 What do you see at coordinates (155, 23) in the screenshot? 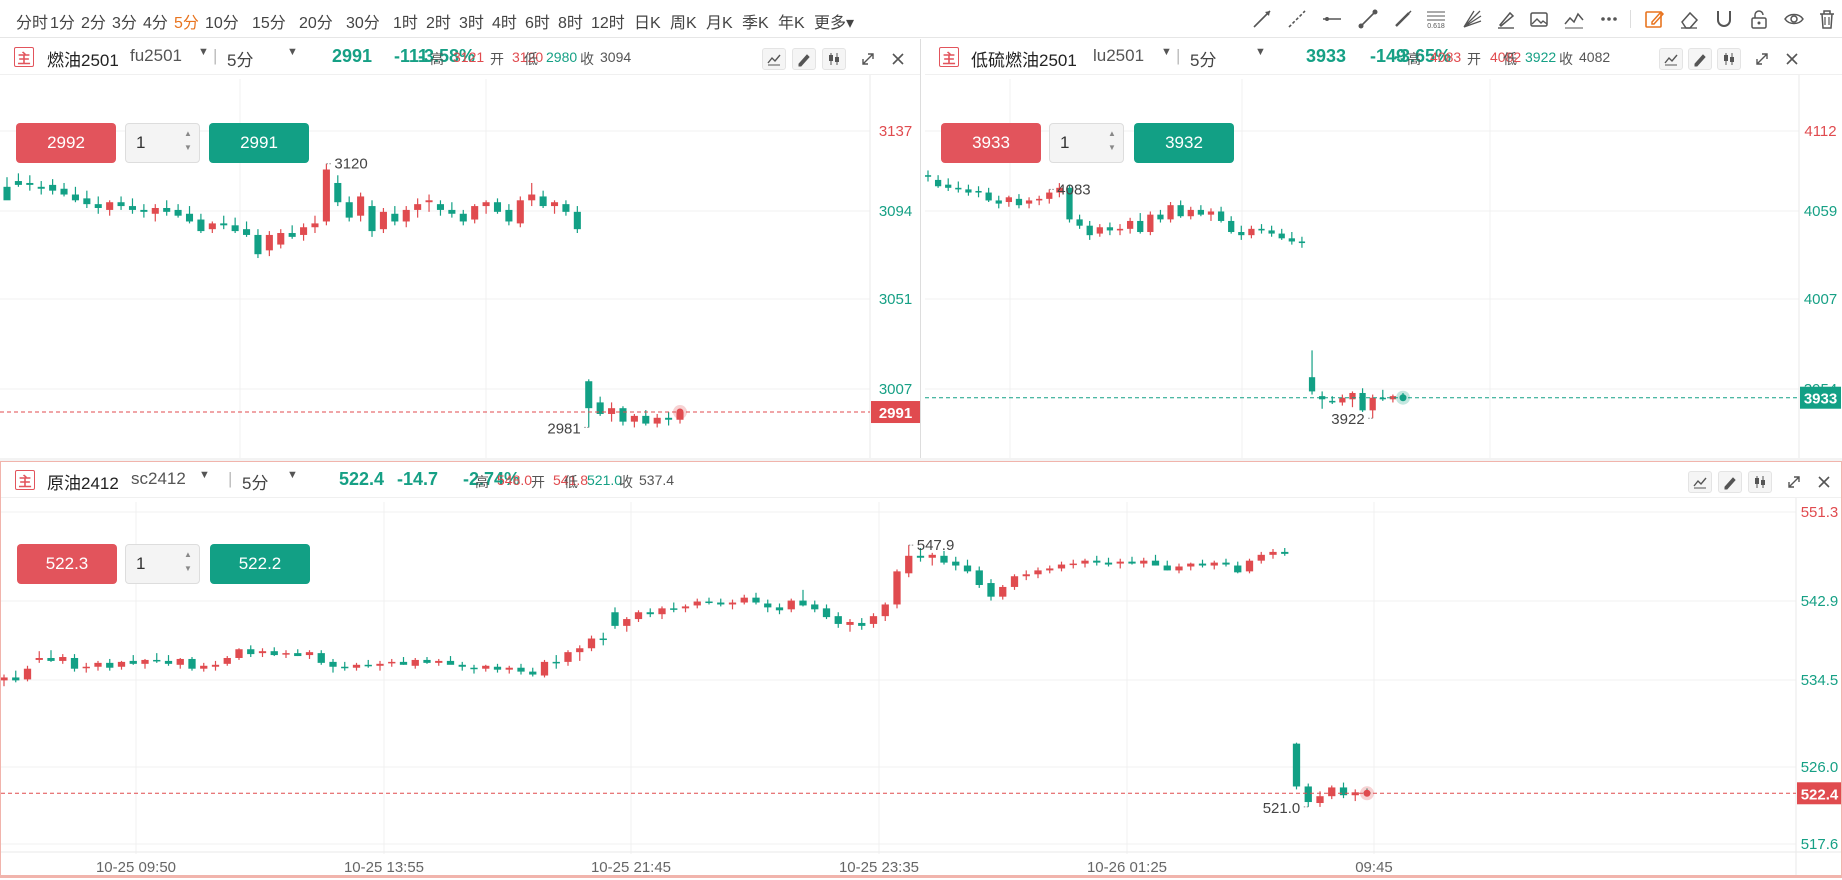
I see `timeframe-4: 4分` at bounding box center [155, 23].